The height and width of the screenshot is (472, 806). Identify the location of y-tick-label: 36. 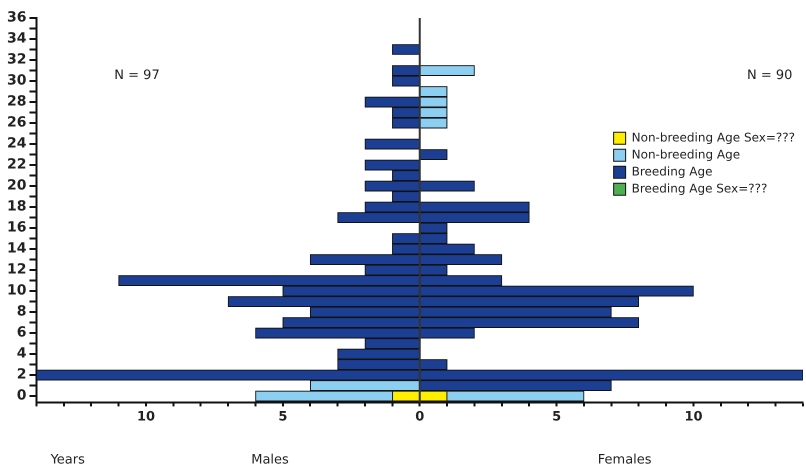
(16, 18).